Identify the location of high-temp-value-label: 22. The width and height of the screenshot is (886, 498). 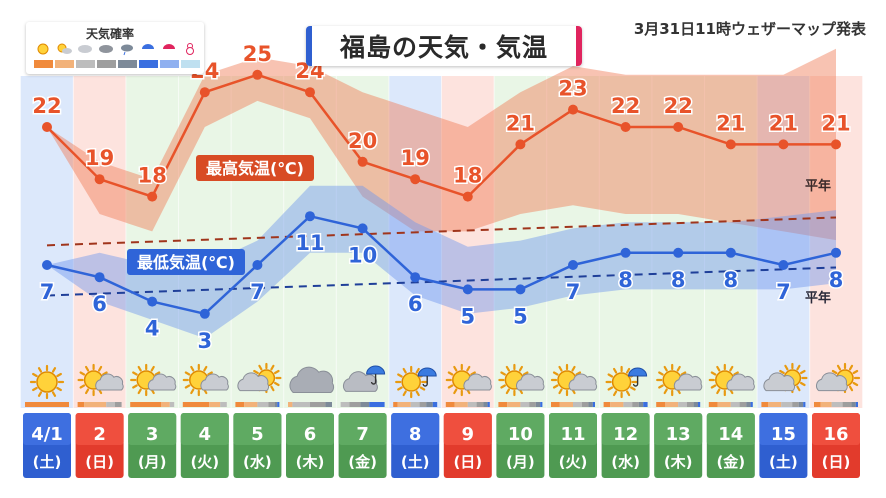
(46, 106).